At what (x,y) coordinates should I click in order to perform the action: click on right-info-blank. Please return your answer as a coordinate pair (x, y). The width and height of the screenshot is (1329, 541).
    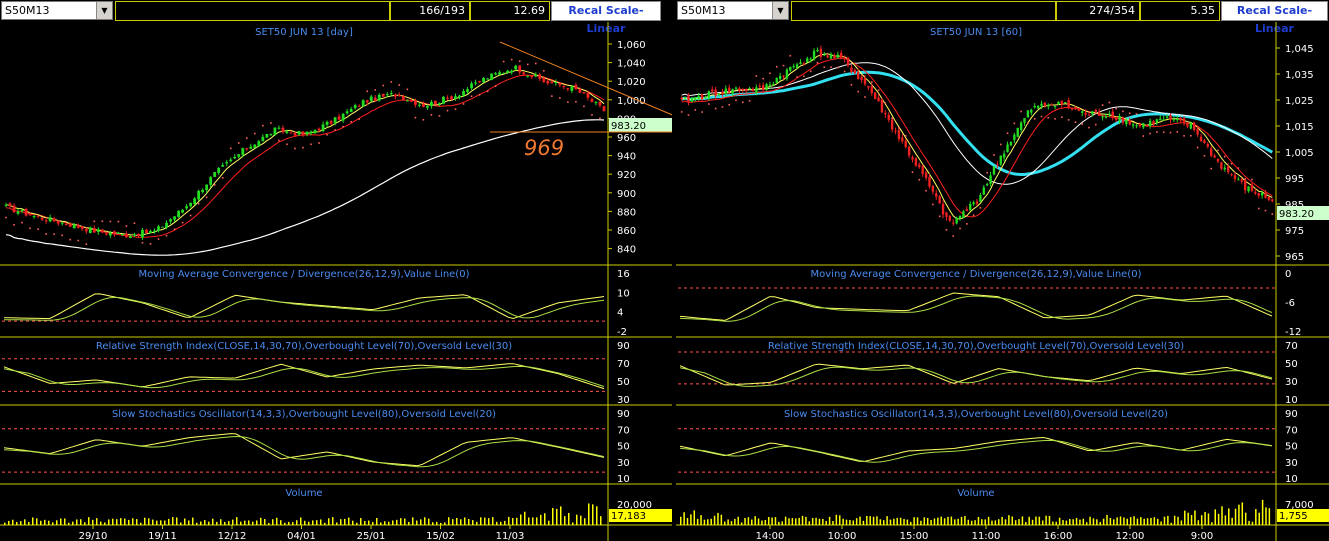
    Looking at the image, I should click on (923, 11).